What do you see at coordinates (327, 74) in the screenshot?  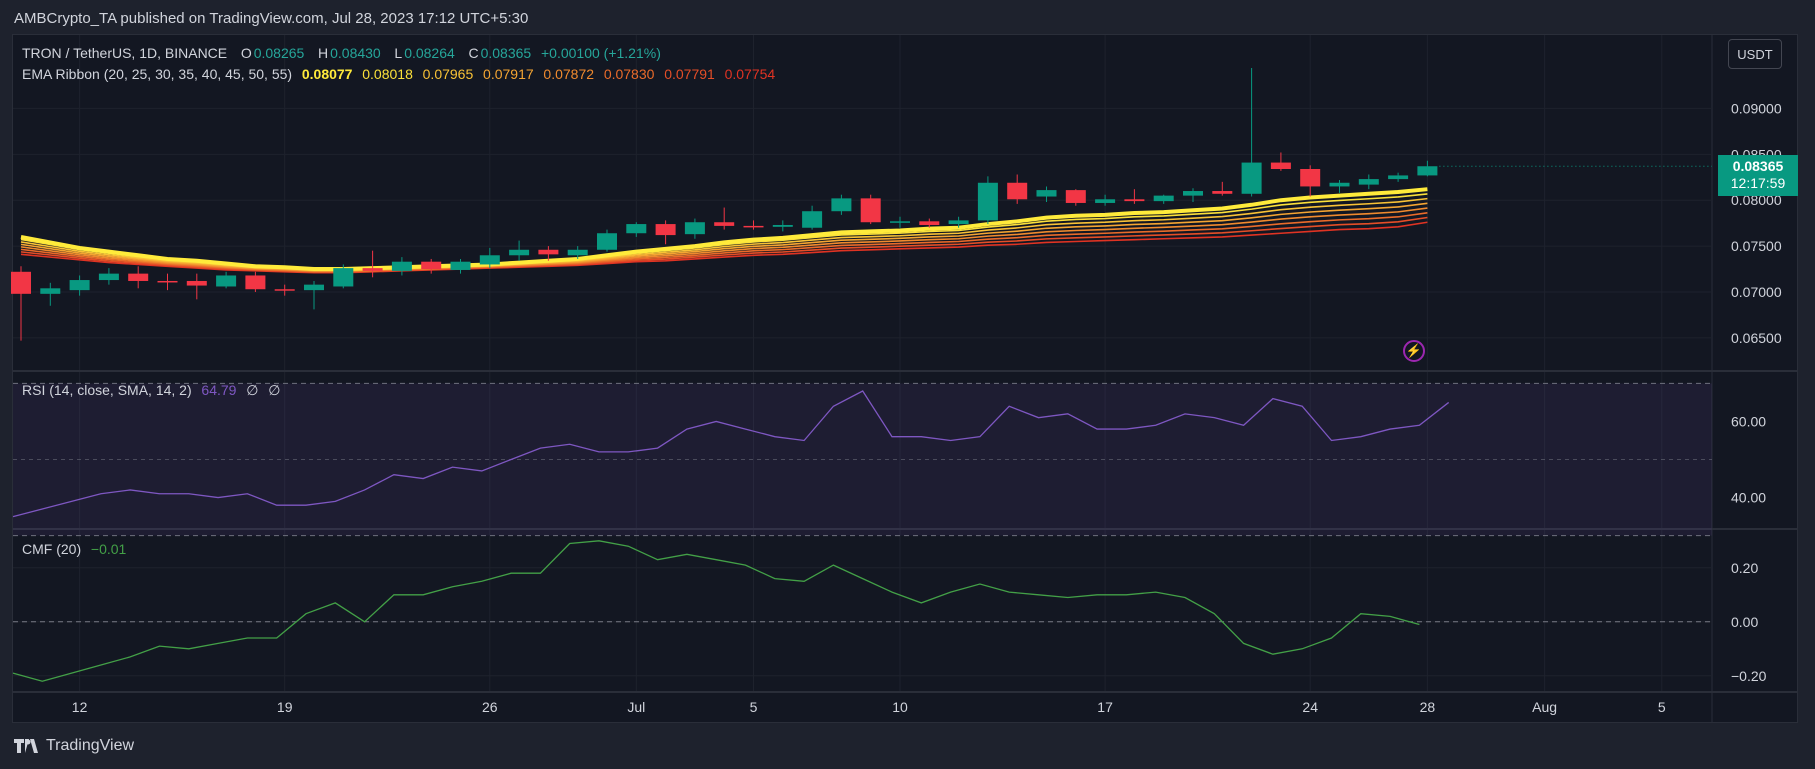 I see `ema-value: 0.08077` at bounding box center [327, 74].